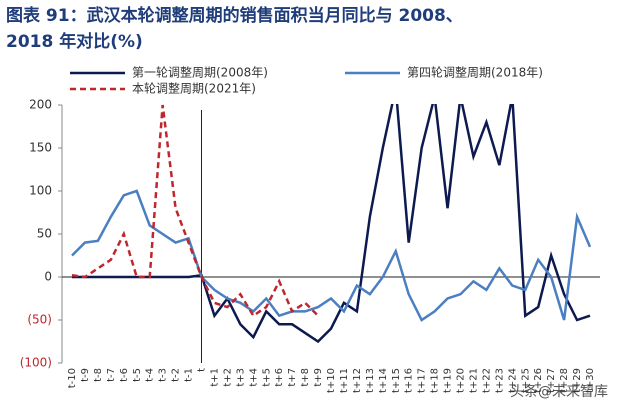 The image size is (640, 410). I want to click on x-tick-label: t-8, so click(98, 375).